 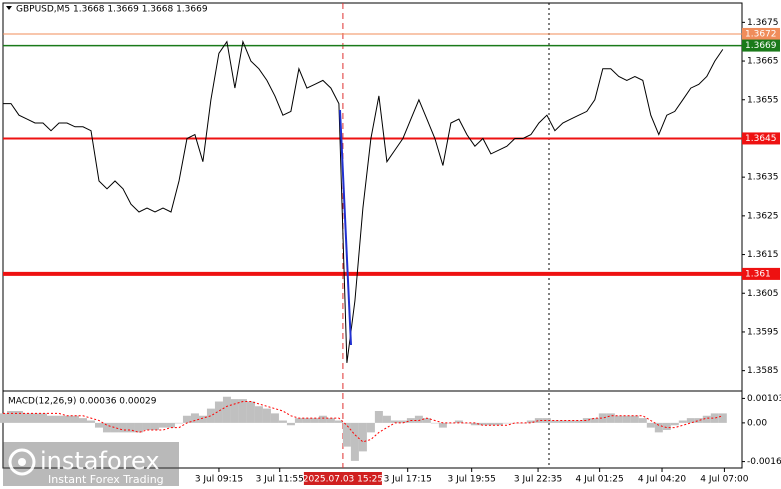 I want to click on logo-ring, so click(x=22, y=462).